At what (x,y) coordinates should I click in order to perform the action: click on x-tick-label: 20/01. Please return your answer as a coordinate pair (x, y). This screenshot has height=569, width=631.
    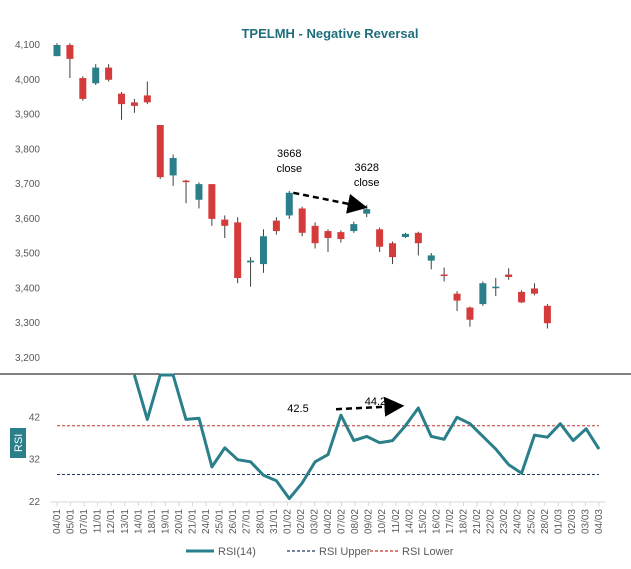
    Looking at the image, I should click on (179, 521).